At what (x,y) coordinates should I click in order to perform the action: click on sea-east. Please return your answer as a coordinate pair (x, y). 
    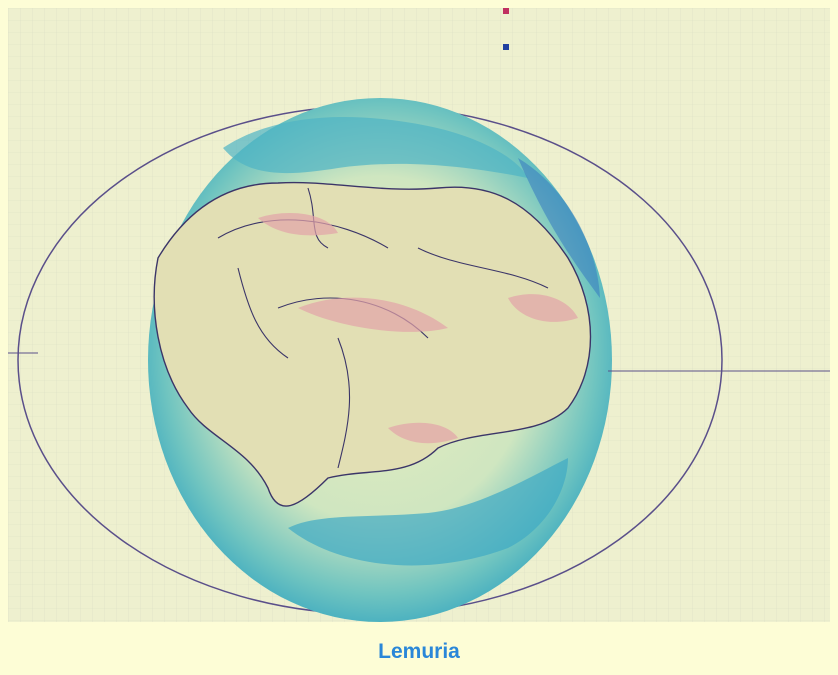
    Looking at the image, I should click on (559, 228).